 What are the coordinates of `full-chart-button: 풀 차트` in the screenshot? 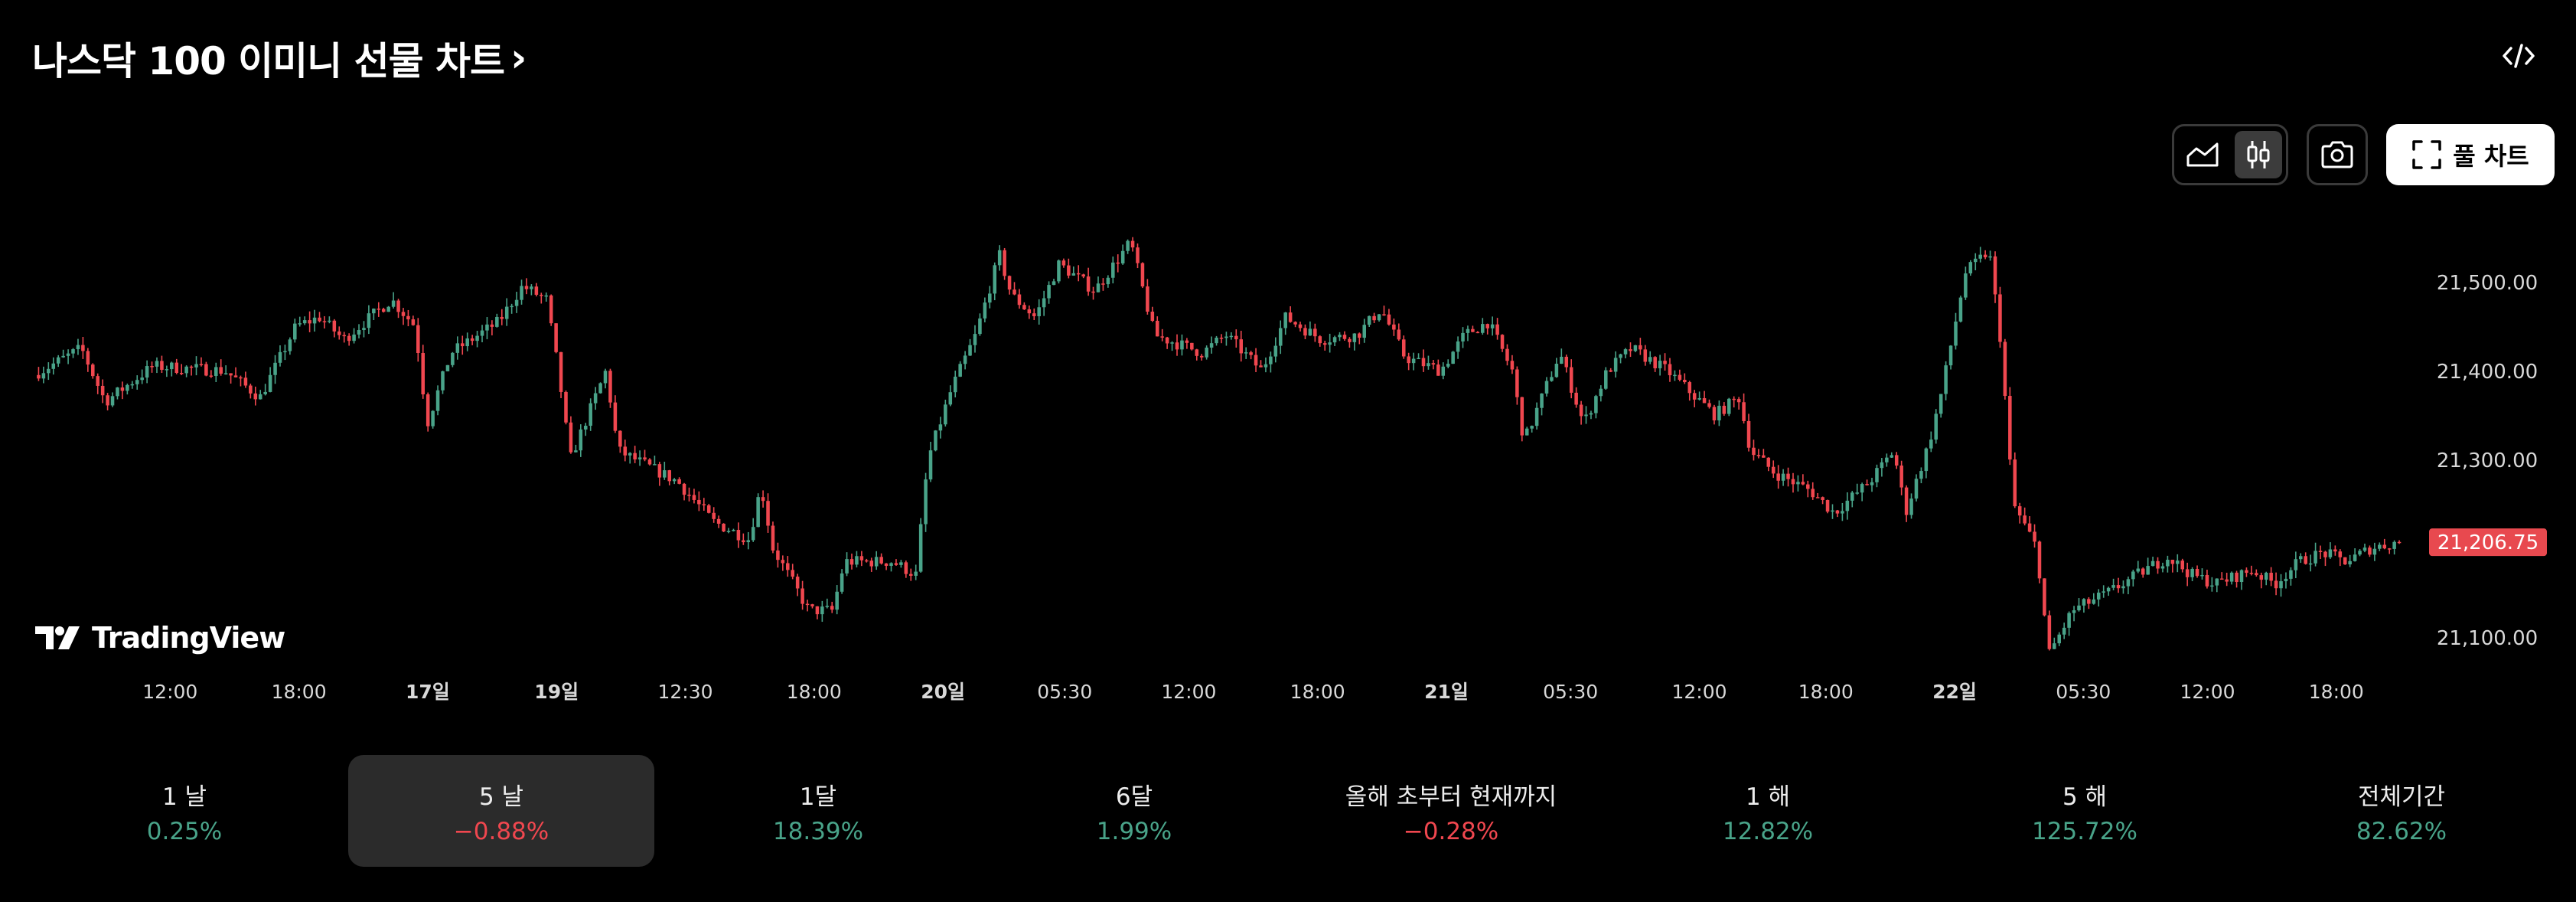 It's located at (2470, 154).